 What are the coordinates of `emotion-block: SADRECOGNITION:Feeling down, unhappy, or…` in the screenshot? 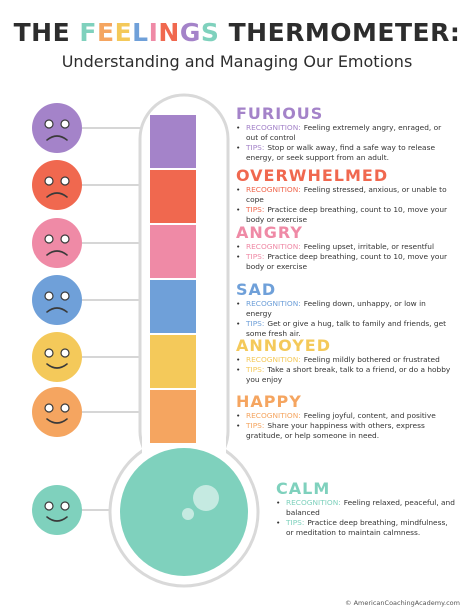 It's located at (343, 310).